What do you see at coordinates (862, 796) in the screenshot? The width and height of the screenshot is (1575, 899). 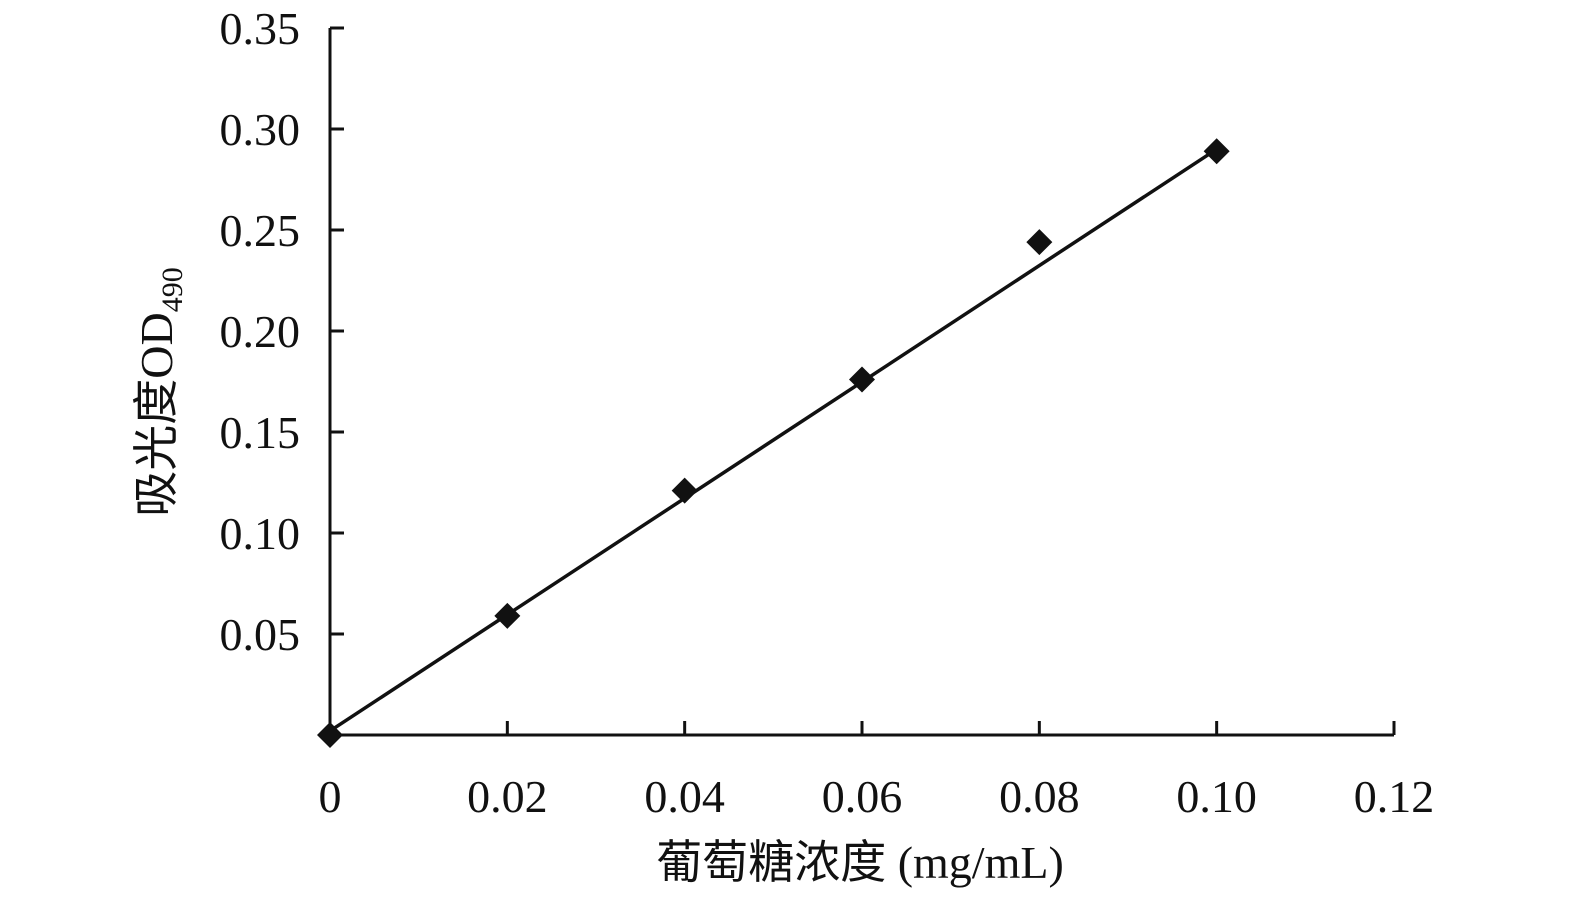 I see `x-tick-label: 0.06` at bounding box center [862, 796].